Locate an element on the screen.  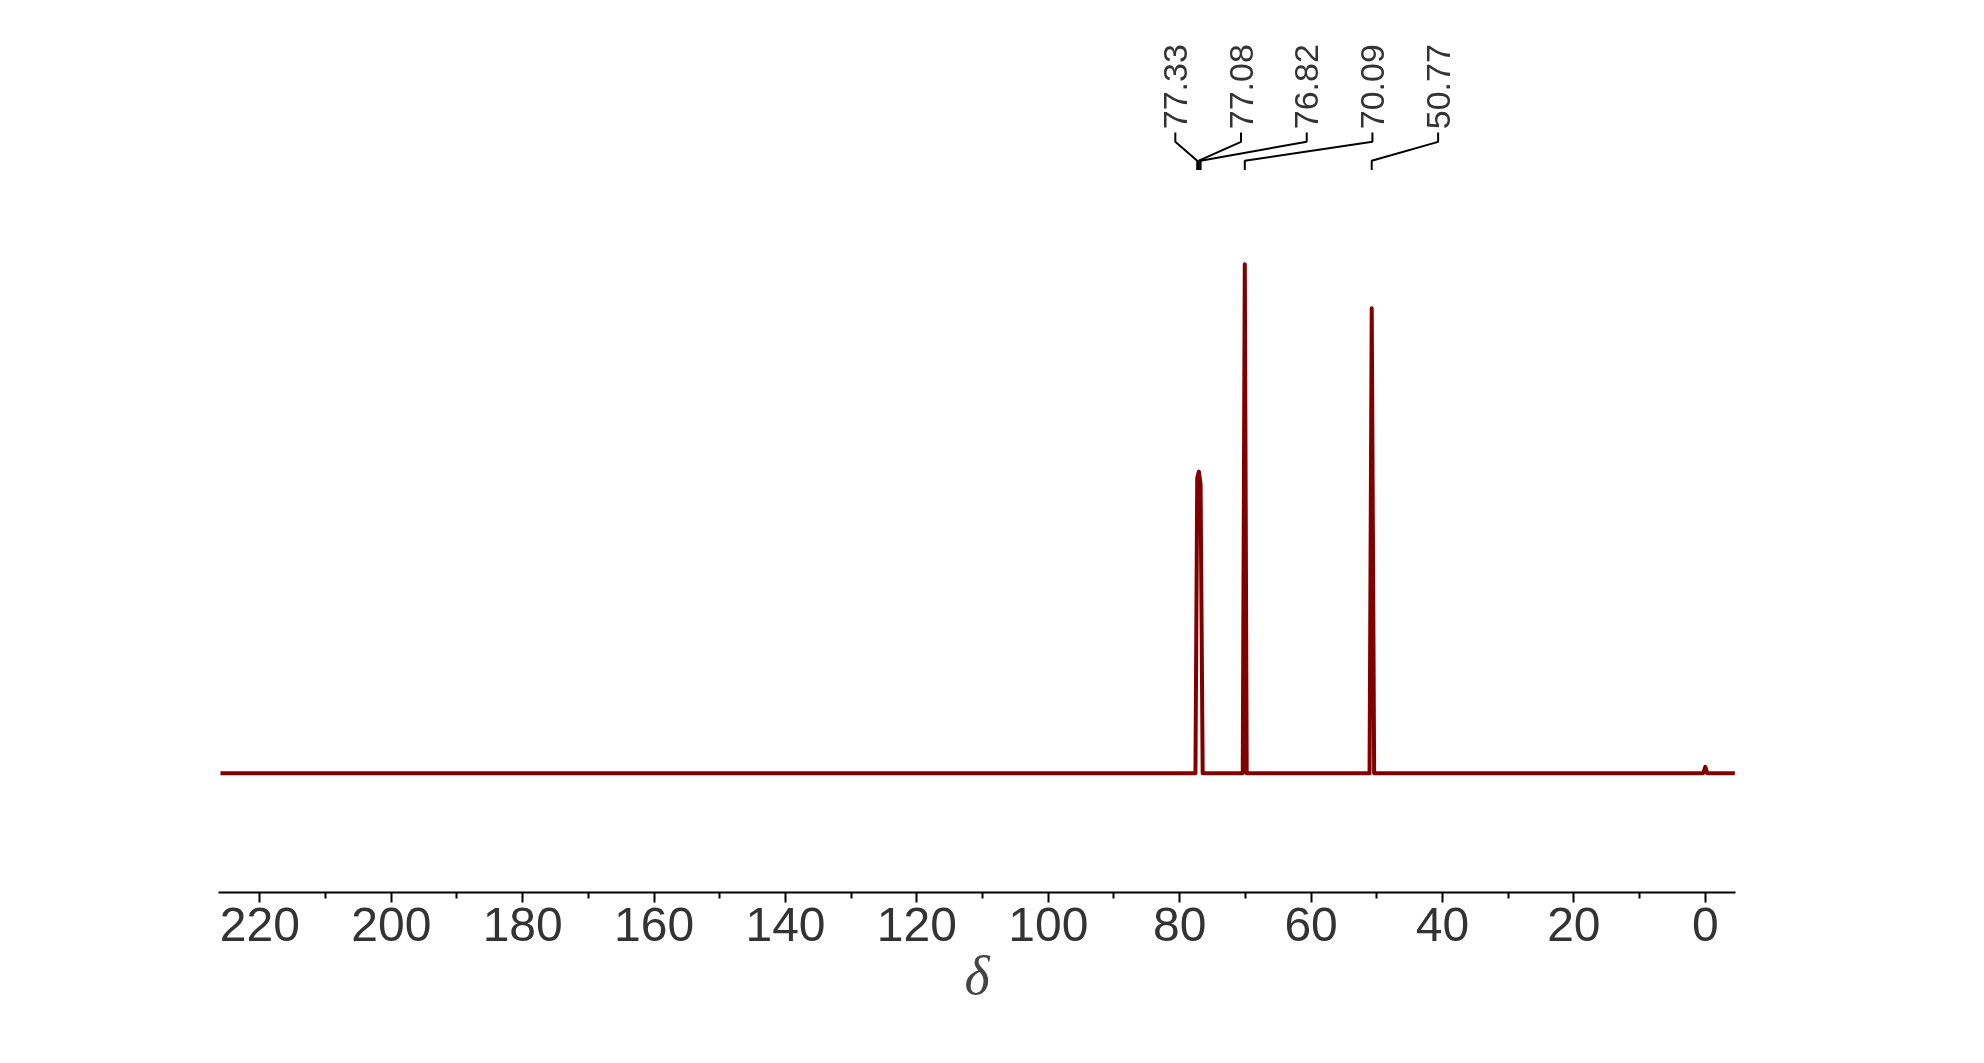
x-tick-label: 80 is located at coordinates (1179, 924).